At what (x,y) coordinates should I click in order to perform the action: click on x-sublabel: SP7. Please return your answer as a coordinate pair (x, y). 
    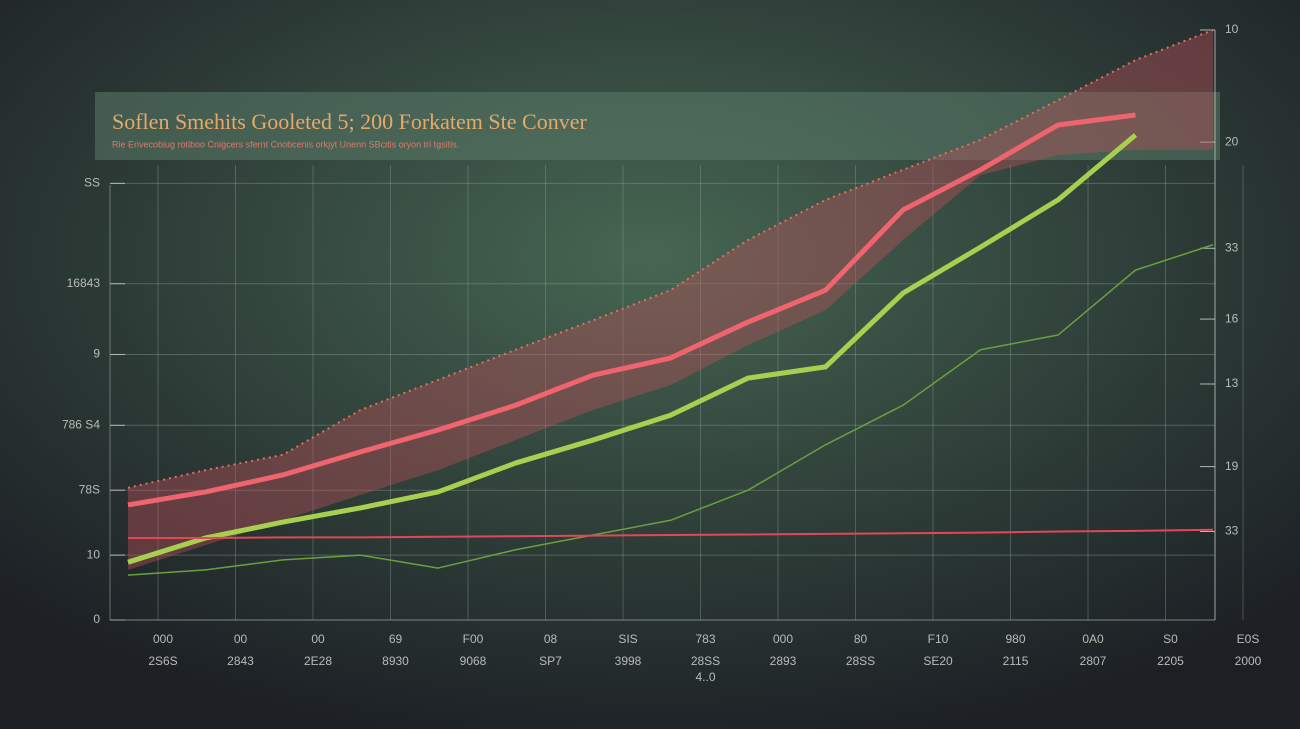
    Looking at the image, I should click on (550, 661).